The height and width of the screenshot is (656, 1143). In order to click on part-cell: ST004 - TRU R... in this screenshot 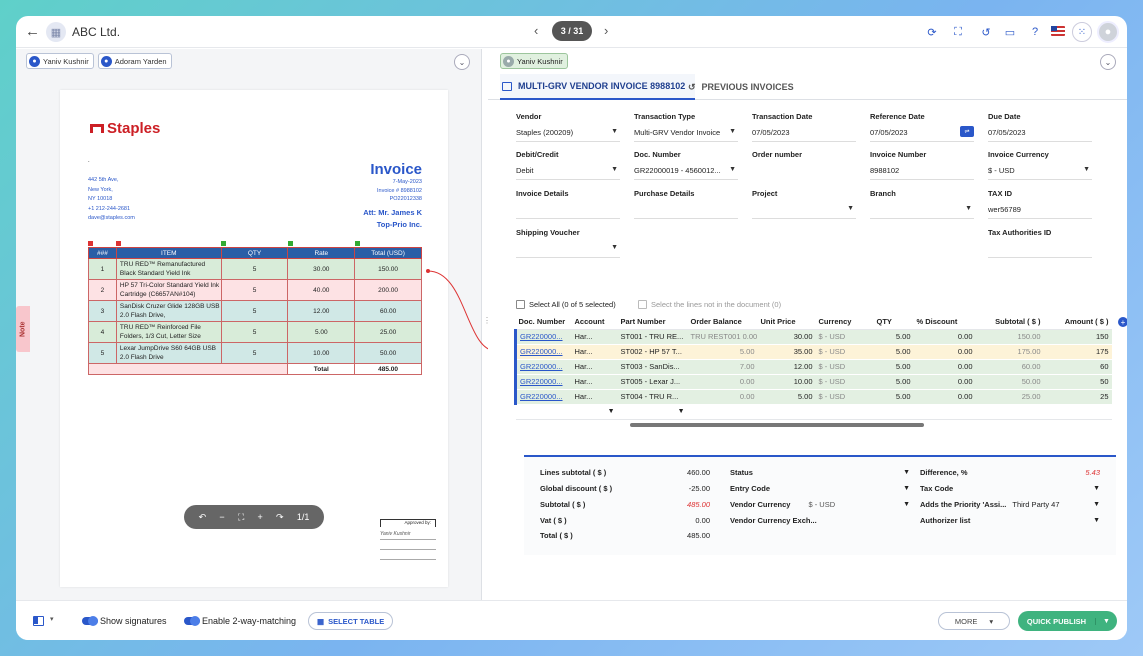, I will do `click(652, 397)`.